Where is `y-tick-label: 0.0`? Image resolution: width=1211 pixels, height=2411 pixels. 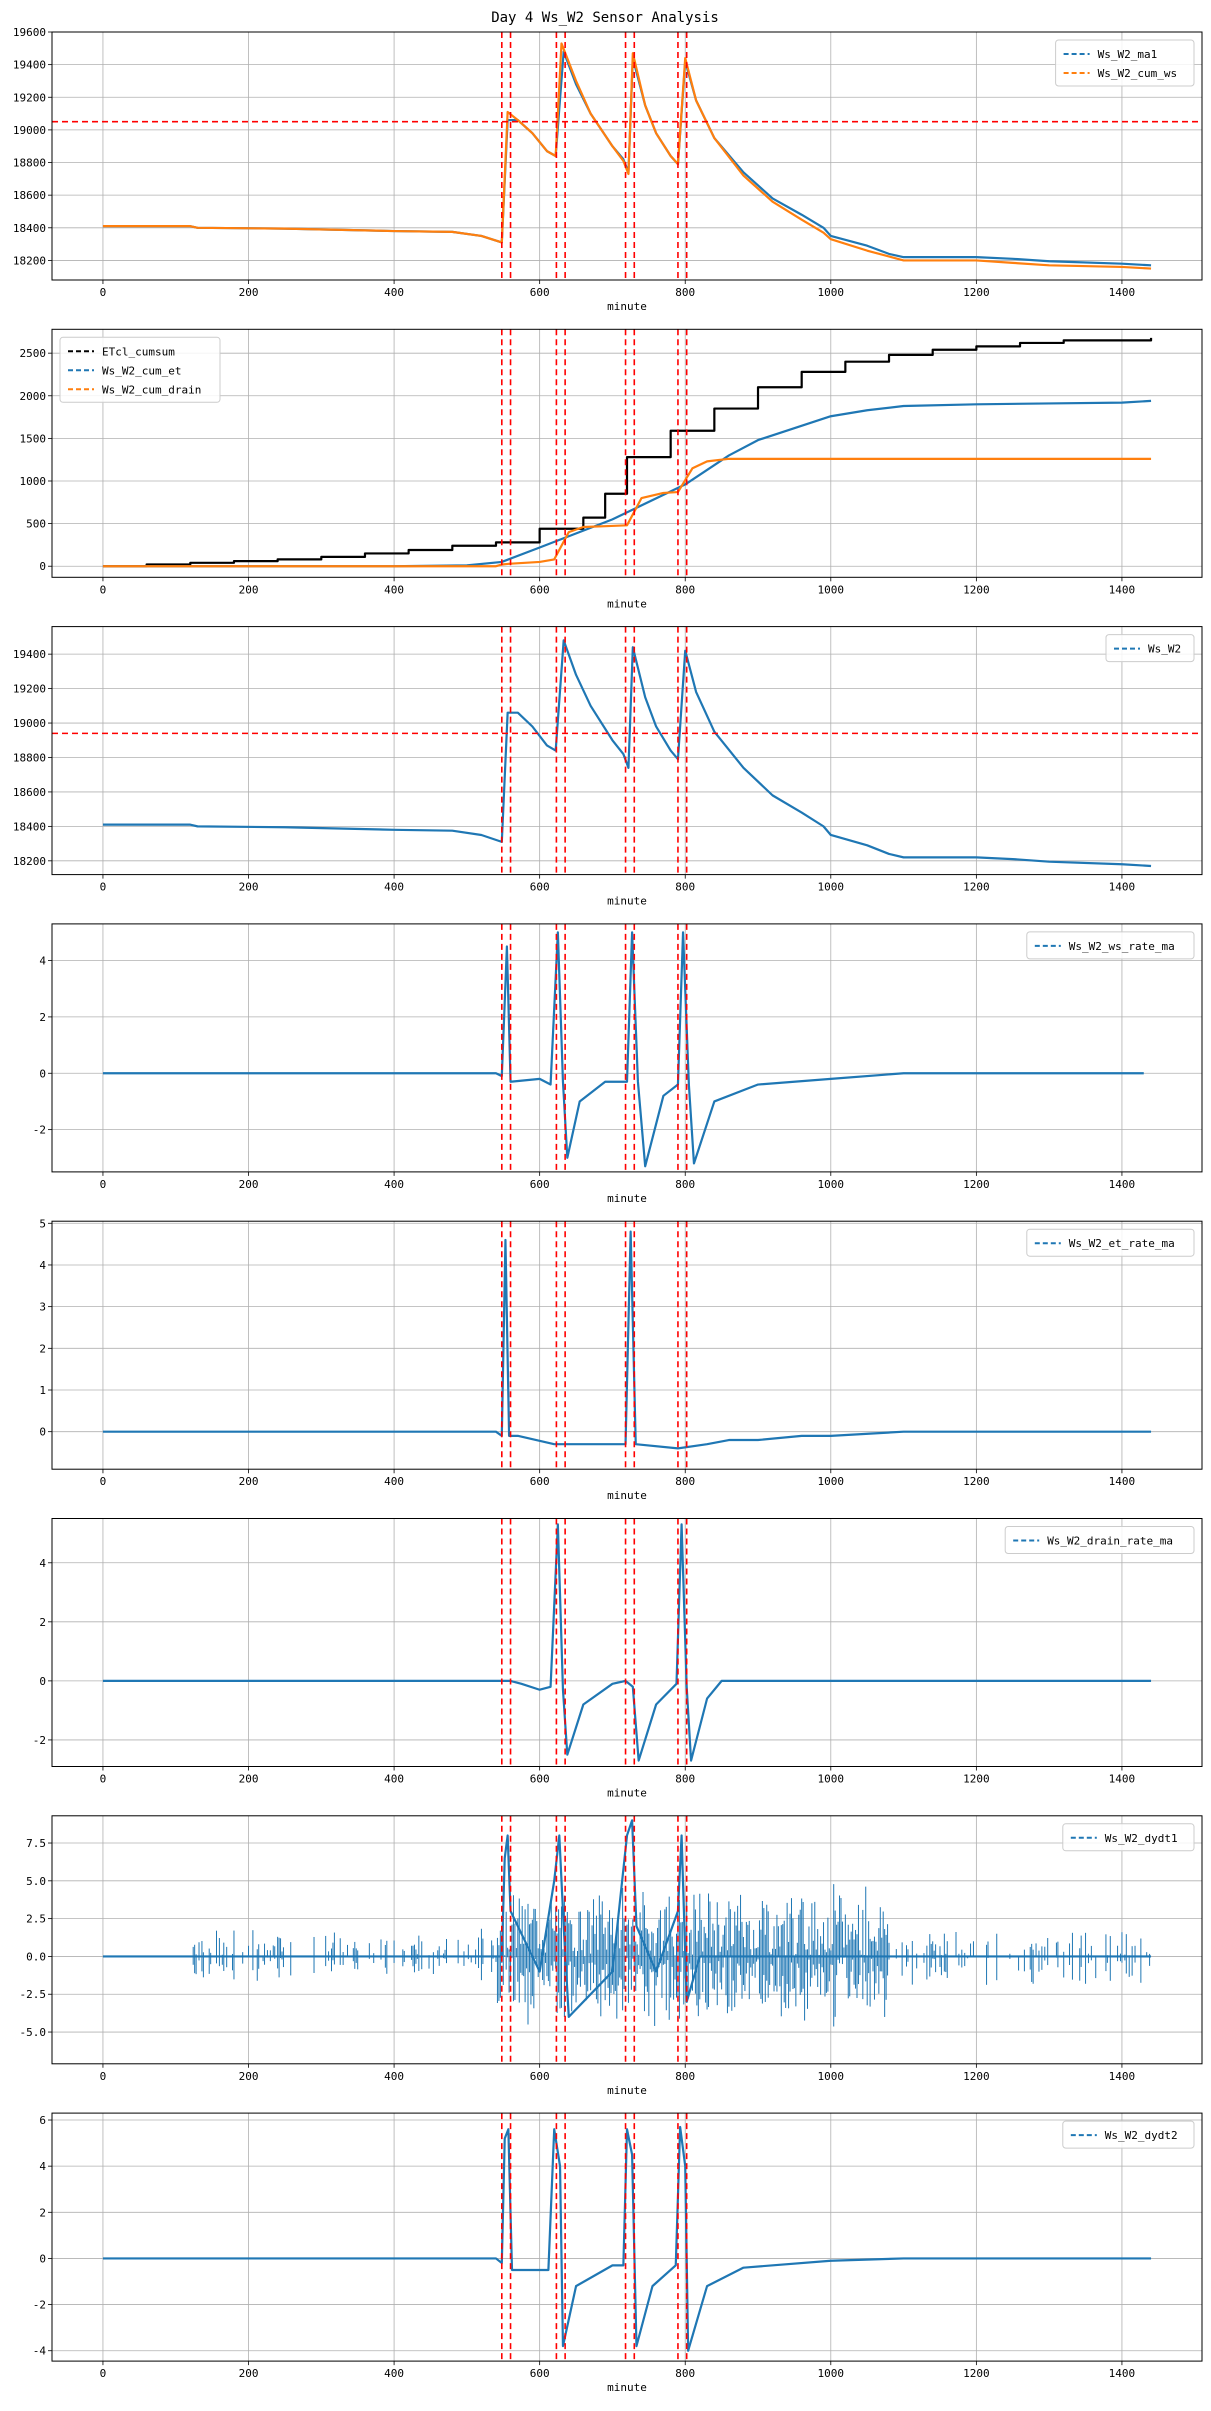 y-tick-label: 0.0 is located at coordinates (36, 1956).